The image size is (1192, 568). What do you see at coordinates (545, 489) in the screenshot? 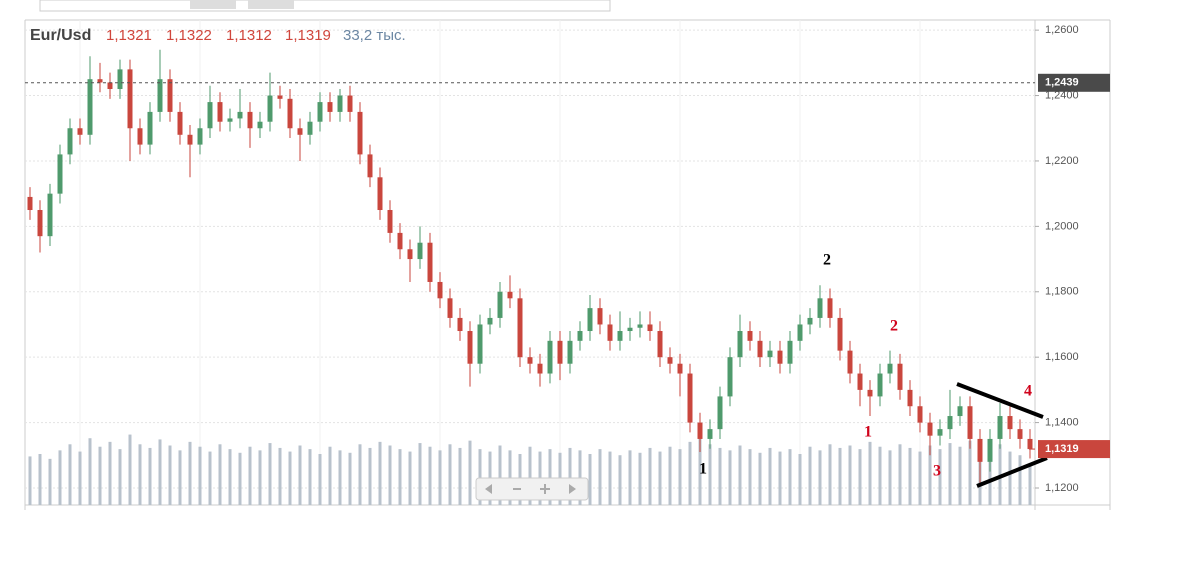
I see `nav-zoom-in` at bounding box center [545, 489].